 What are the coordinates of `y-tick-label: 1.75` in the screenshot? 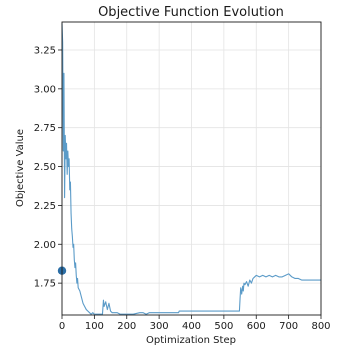 It's located at (45, 284).